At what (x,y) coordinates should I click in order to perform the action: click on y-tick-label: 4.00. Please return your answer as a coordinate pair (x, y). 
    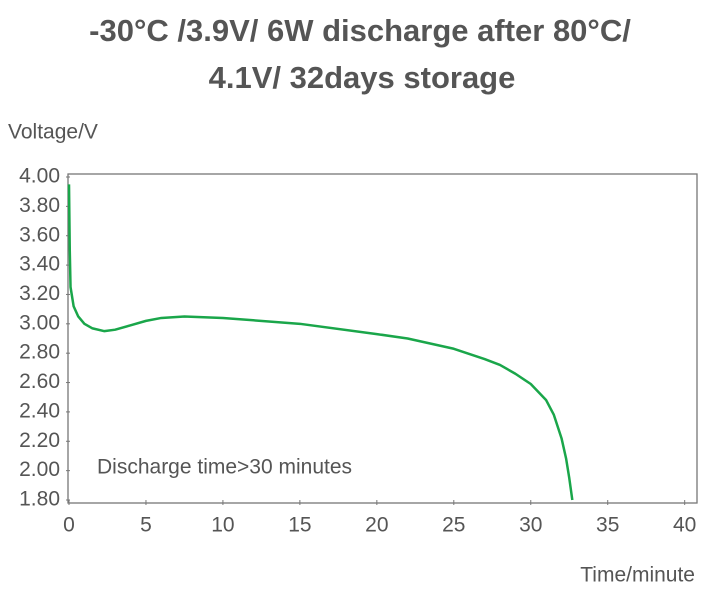
    Looking at the image, I should click on (39, 176).